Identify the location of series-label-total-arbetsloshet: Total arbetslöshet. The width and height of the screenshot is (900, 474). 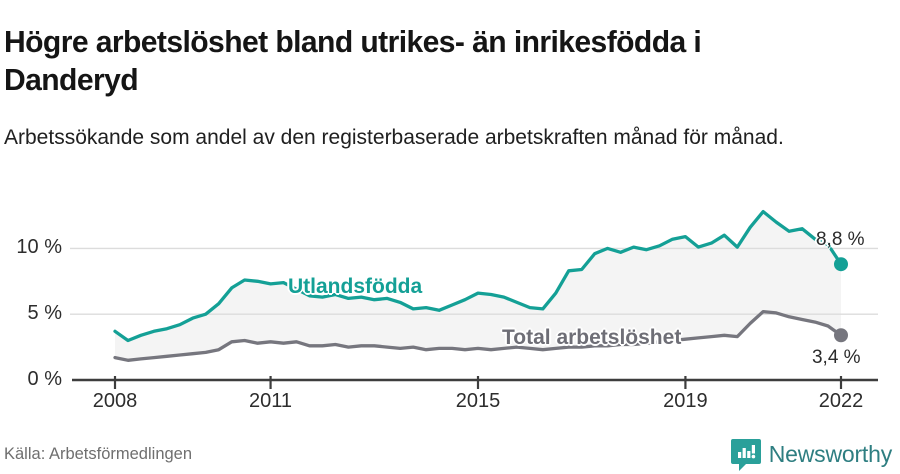
(592, 337).